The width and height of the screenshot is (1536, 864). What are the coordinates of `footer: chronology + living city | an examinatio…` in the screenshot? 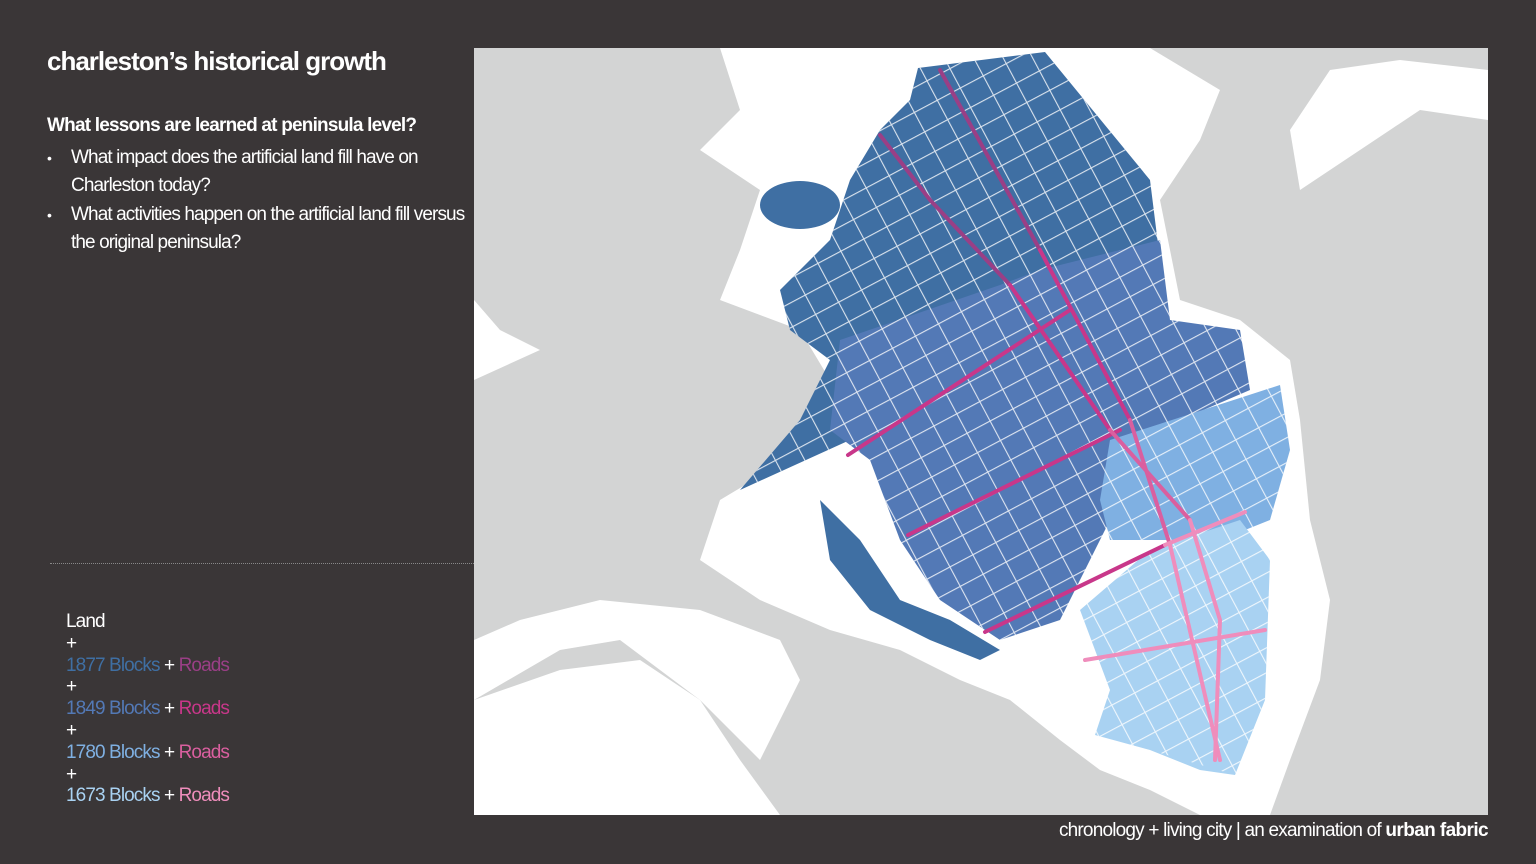 It's located at (1273, 831).